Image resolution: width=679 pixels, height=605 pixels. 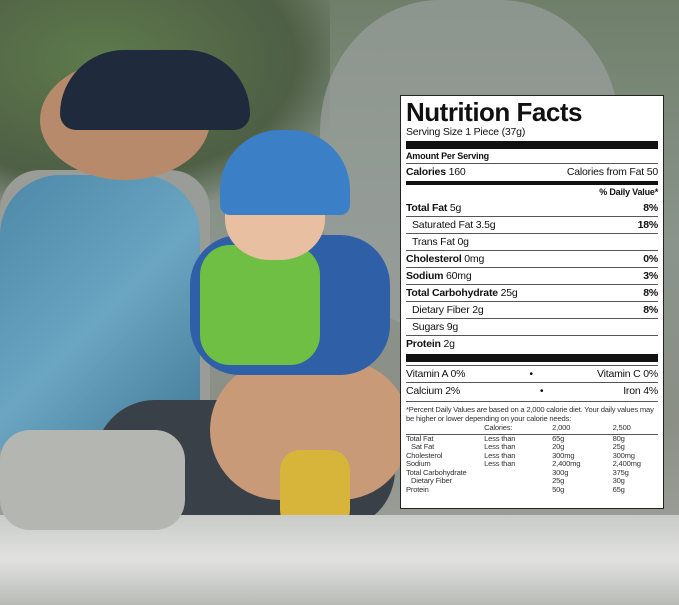 What do you see at coordinates (418, 463) in the screenshot?
I see `table-cell: Sodium` at bounding box center [418, 463].